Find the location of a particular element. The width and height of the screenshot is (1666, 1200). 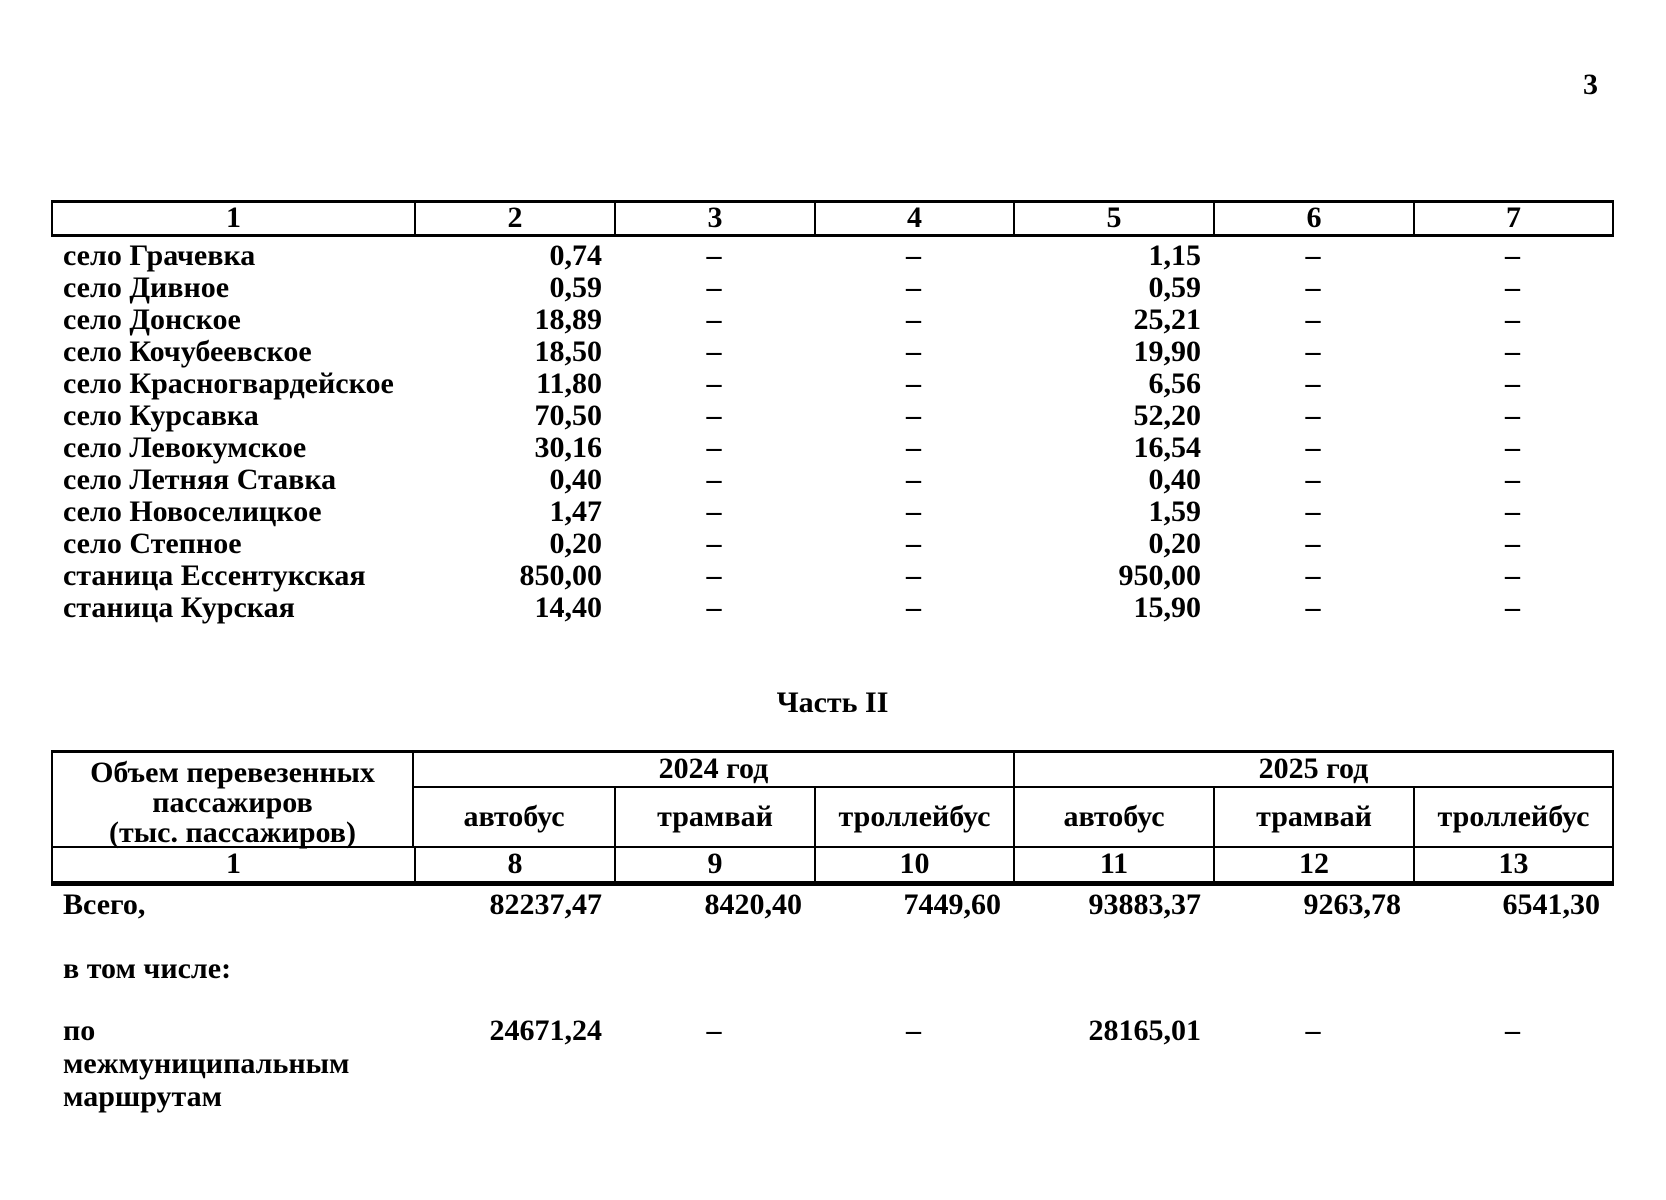

value-col-5: 16,54 is located at coordinates (1167, 447).